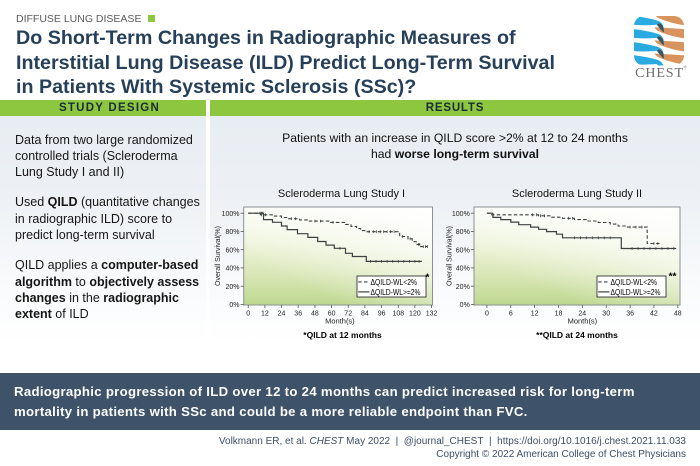  Describe the element at coordinates (382, 314) in the screenshot. I see `svg-text: 96` at that location.